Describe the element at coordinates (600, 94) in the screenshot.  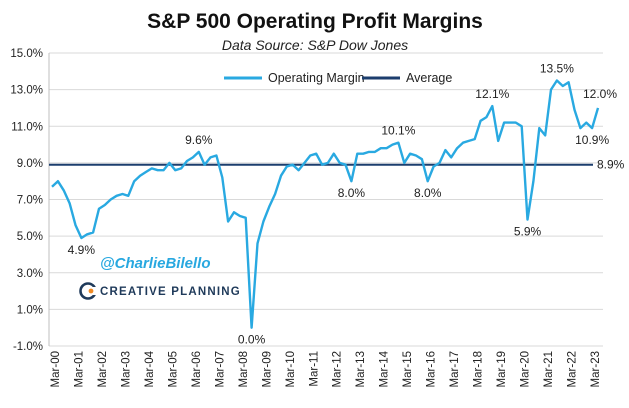
I see `data-label: 12.0%` at that location.